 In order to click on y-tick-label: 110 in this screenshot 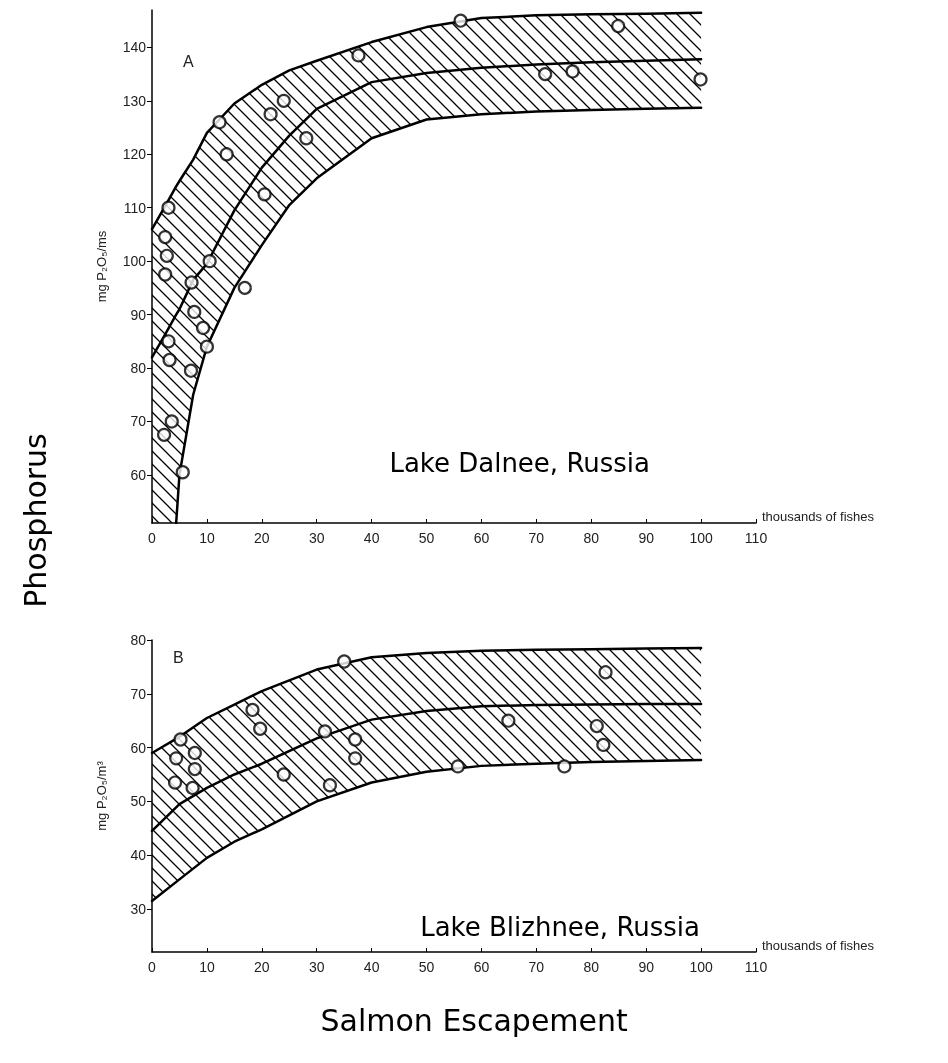, I will do `click(135, 207)`.